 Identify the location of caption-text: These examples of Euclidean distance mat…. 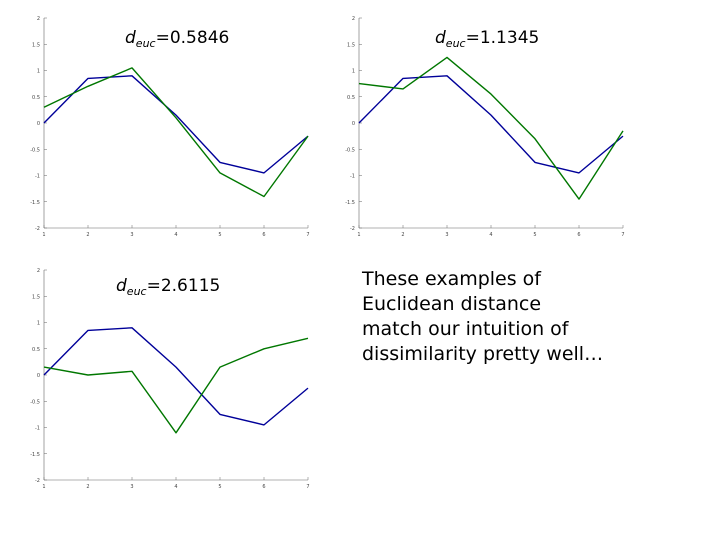
(507, 317).